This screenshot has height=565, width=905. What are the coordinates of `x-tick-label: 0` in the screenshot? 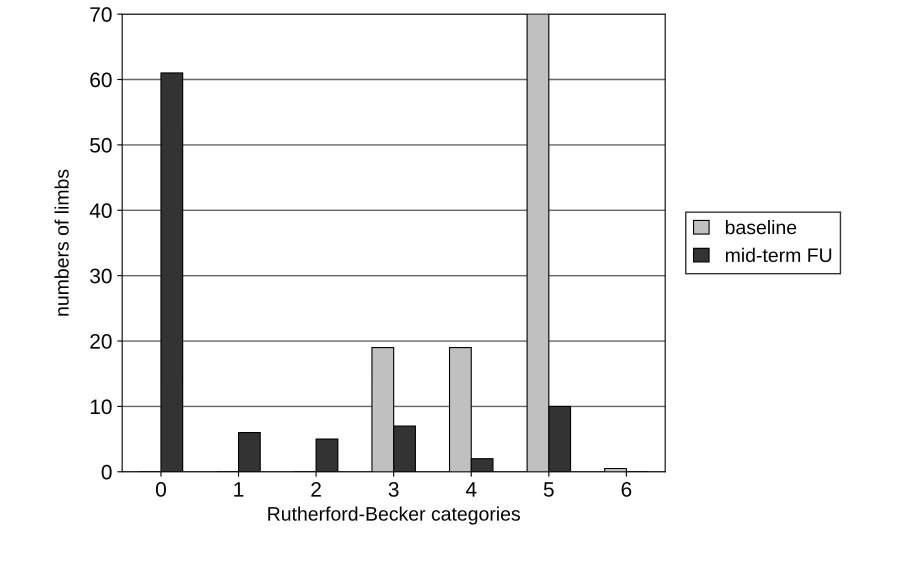 It's located at (161, 489).